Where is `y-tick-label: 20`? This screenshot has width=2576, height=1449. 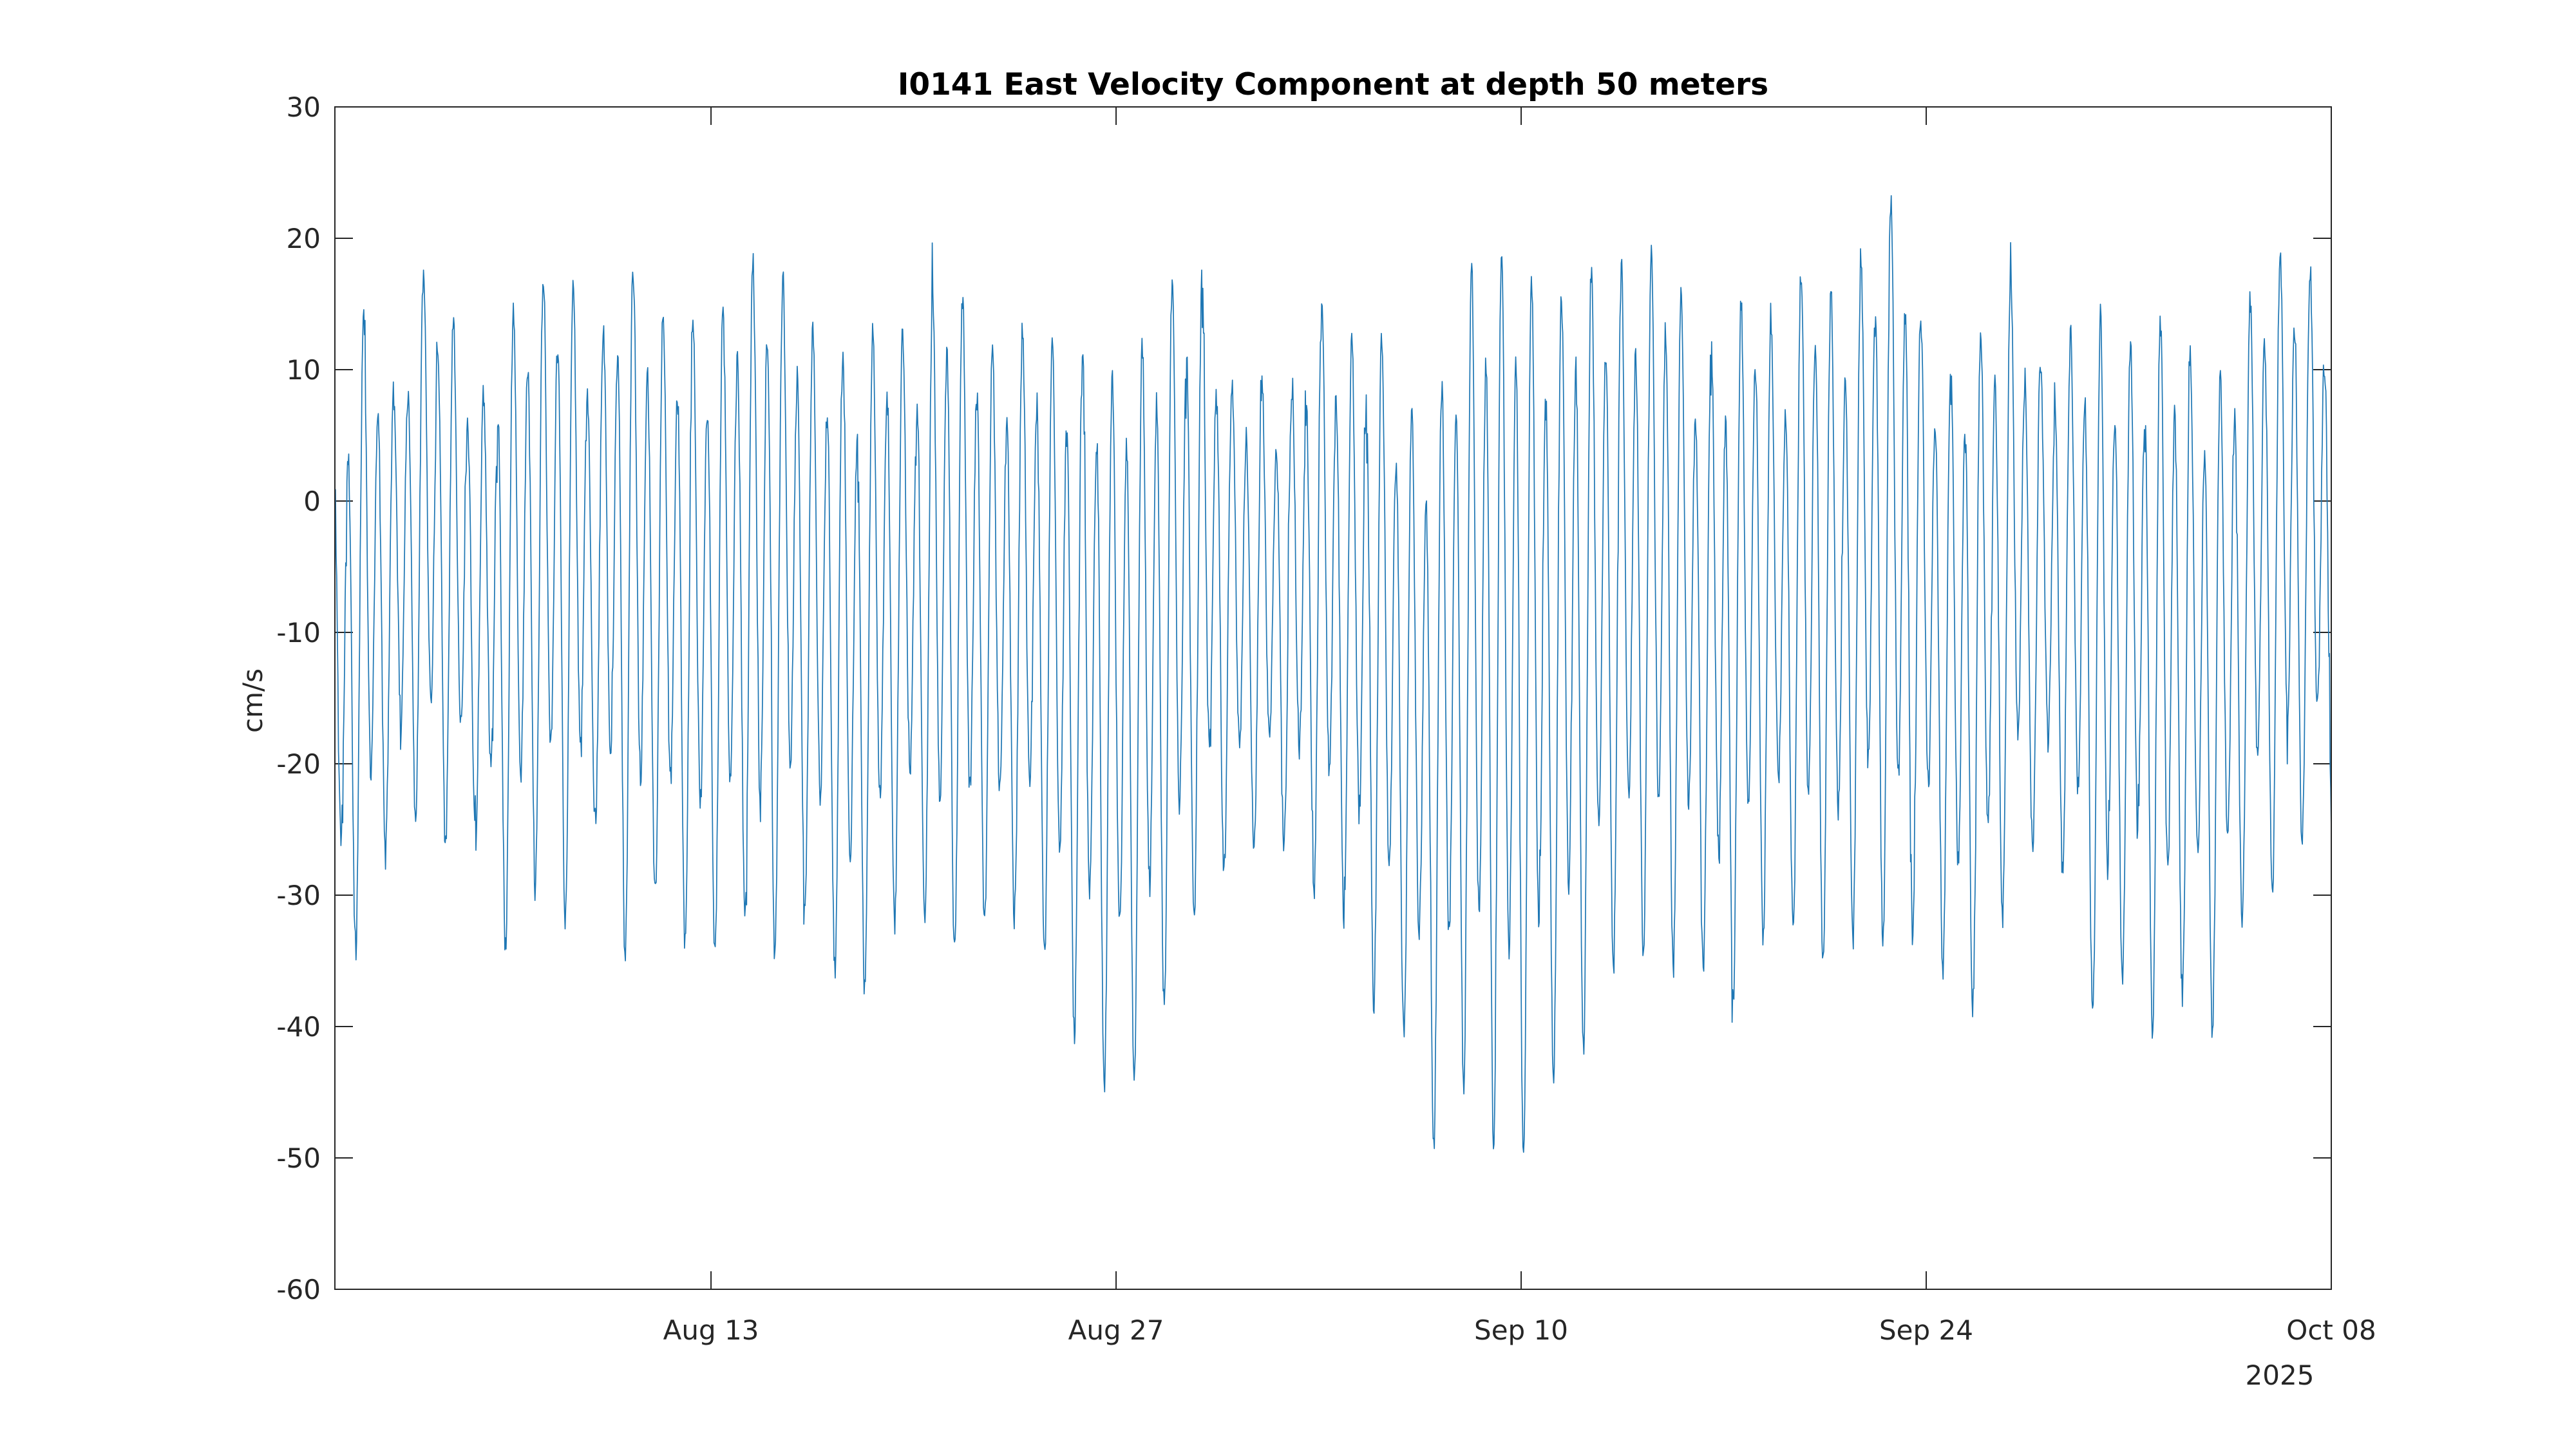 y-tick-label: 20 is located at coordinates (304, 239).